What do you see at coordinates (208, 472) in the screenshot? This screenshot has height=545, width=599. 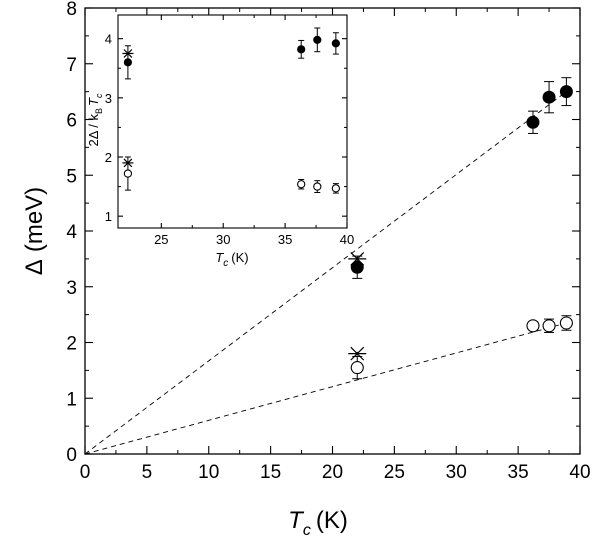 I see `main-x-tick-label: 10` at bounding box center [208, 472].